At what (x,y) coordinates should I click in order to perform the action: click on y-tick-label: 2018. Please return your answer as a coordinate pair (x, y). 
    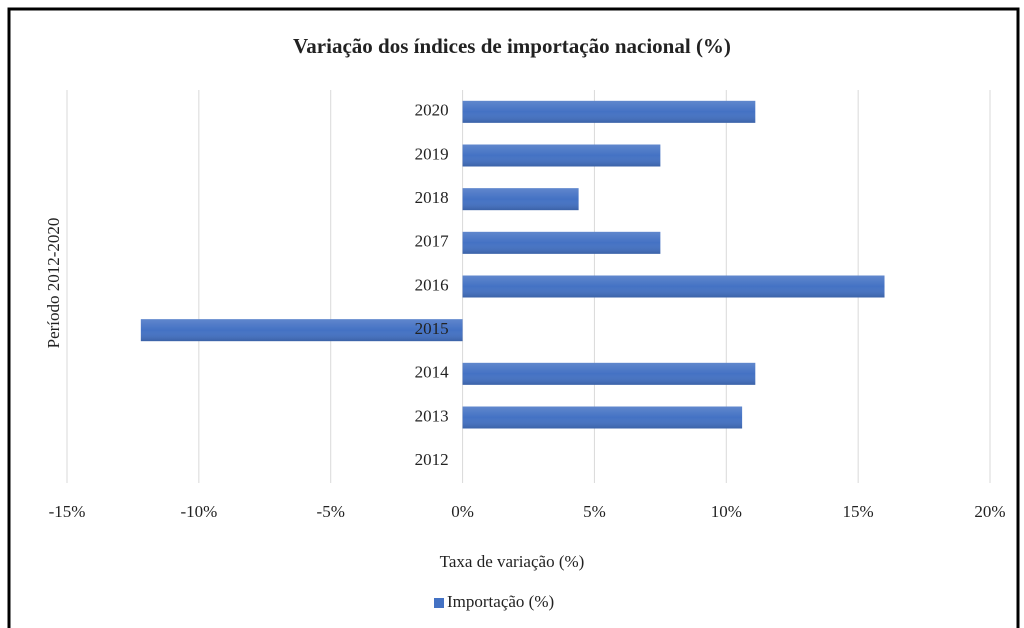
    Looking at the image, I should click on (432, 197).